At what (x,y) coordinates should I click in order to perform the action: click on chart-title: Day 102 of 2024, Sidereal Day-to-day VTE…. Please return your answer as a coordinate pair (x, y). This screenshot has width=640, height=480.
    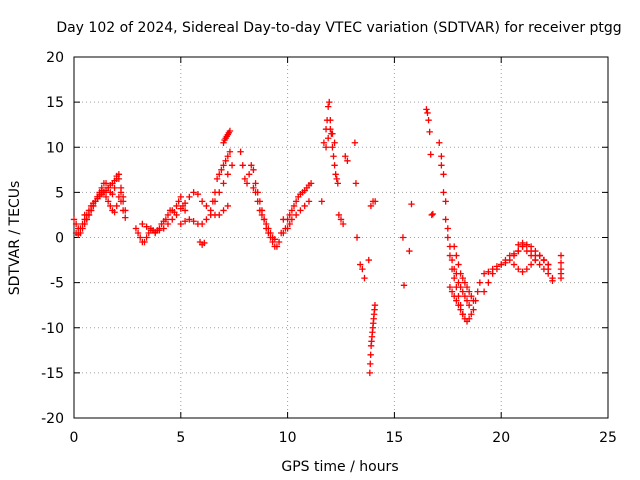
    Looking at the image, I should click on (338, 28).